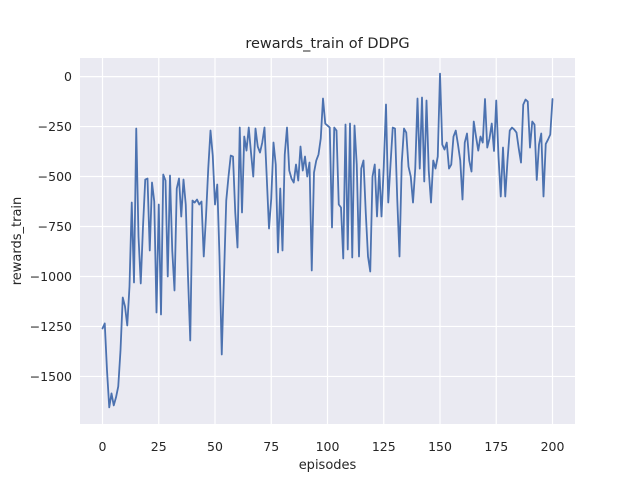 This screenshot has width=640, height=480. What do you see at coordinates (328, 446) in the screenshot?
I see `x-tick-label: 100` at bounding box center [328, 446].